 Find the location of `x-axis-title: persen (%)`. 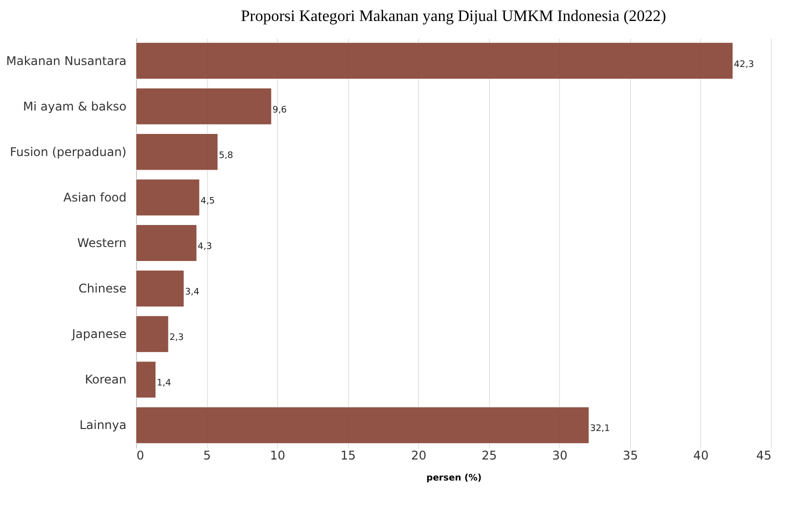

x-axis-title: persen (%) is located at coordinates (454, 479).